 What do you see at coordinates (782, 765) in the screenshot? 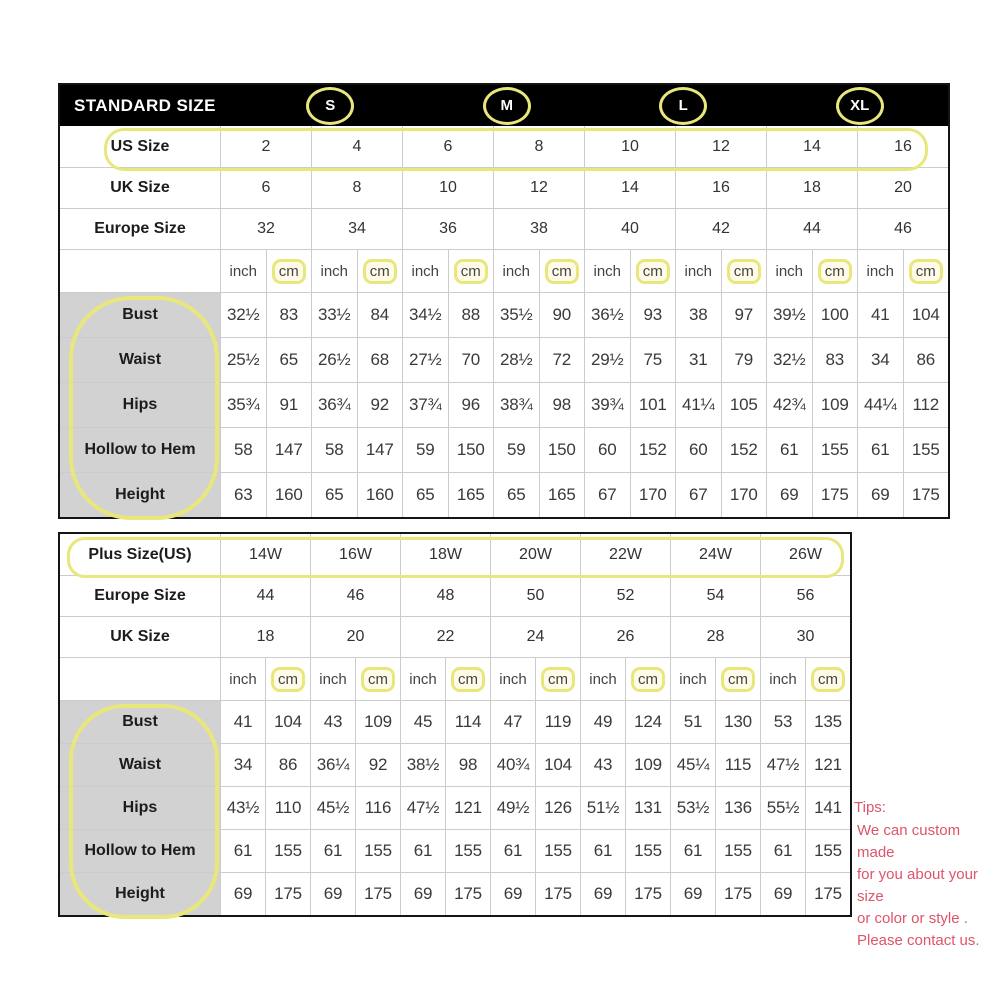
I see `measure-value: 47½` at bounding box center [782, 765].